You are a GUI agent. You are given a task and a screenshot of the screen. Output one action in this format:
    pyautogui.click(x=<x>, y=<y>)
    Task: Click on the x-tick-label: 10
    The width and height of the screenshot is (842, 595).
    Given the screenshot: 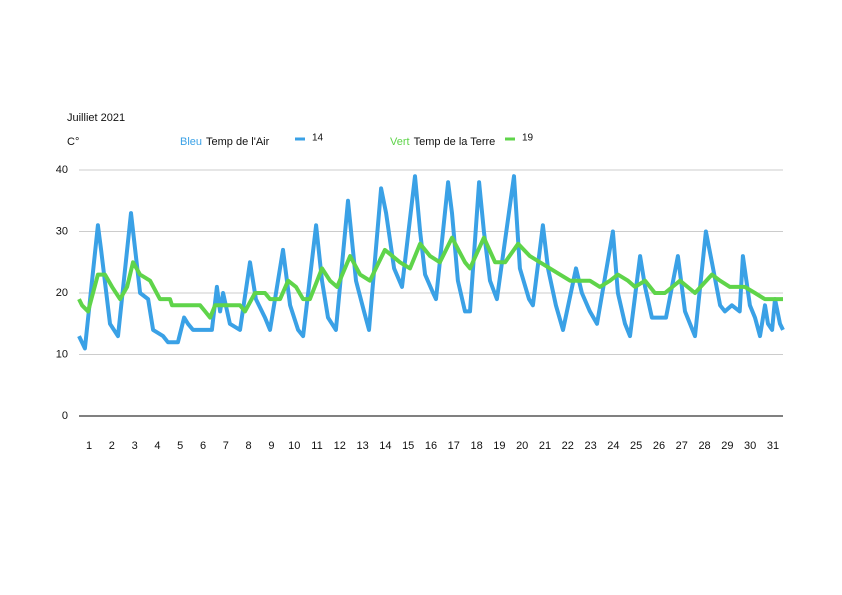 What is the action you would take?
    pyautogui.click(x=294, y=446)
    